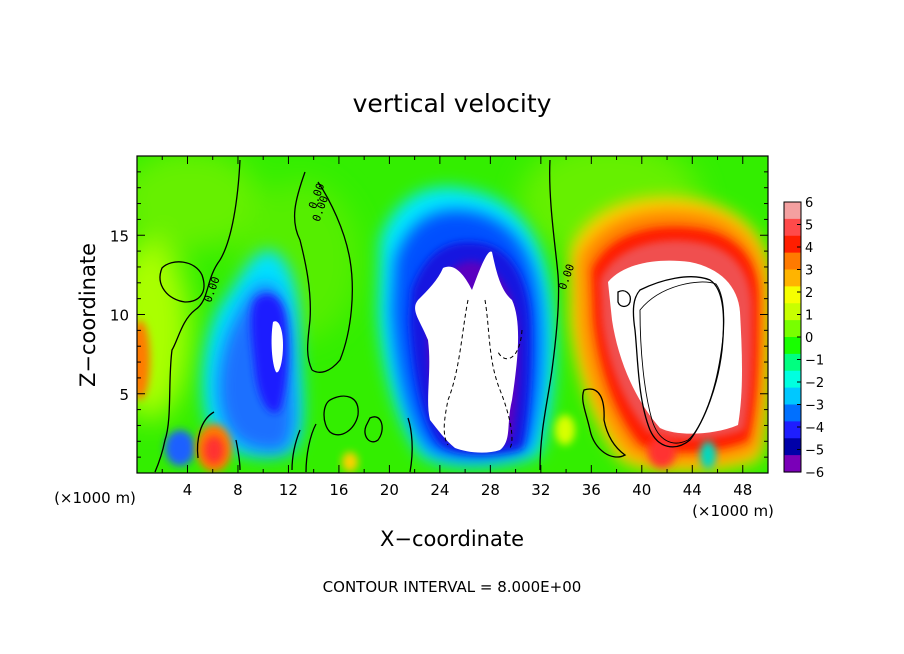  Describe the element at coordinates (234, 358) in the screenshot. I see `downdraft-left` at that location.